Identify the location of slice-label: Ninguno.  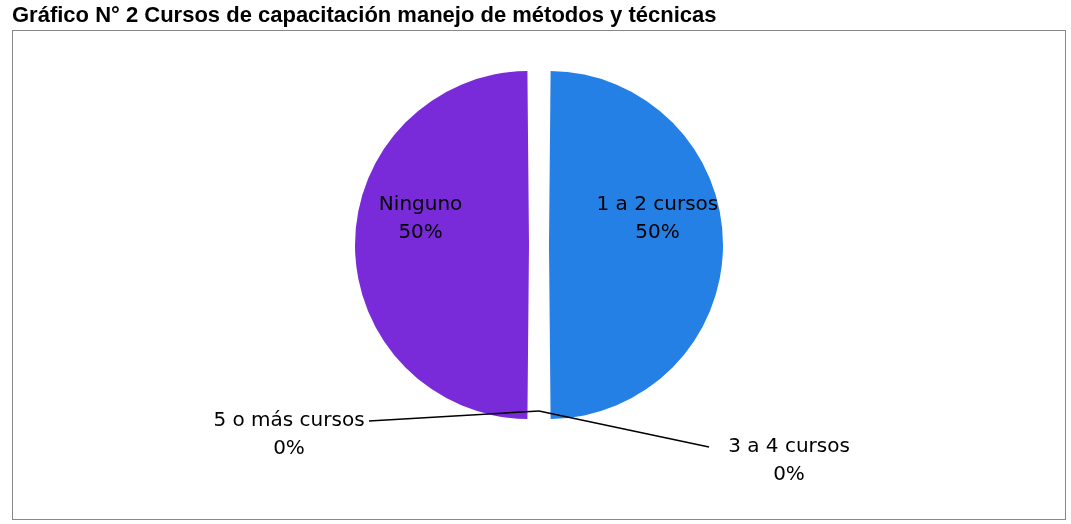
(420, 203).